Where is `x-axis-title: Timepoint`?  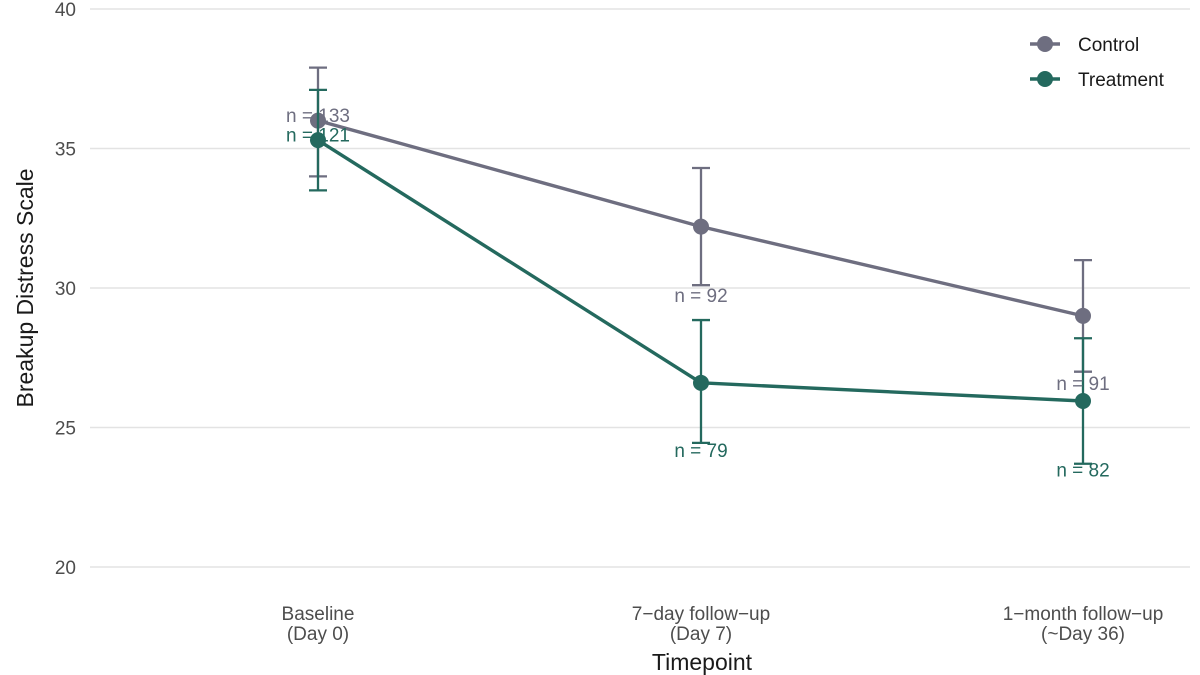 x-axis-title: Timepoint is located at coordinates (702, 662).